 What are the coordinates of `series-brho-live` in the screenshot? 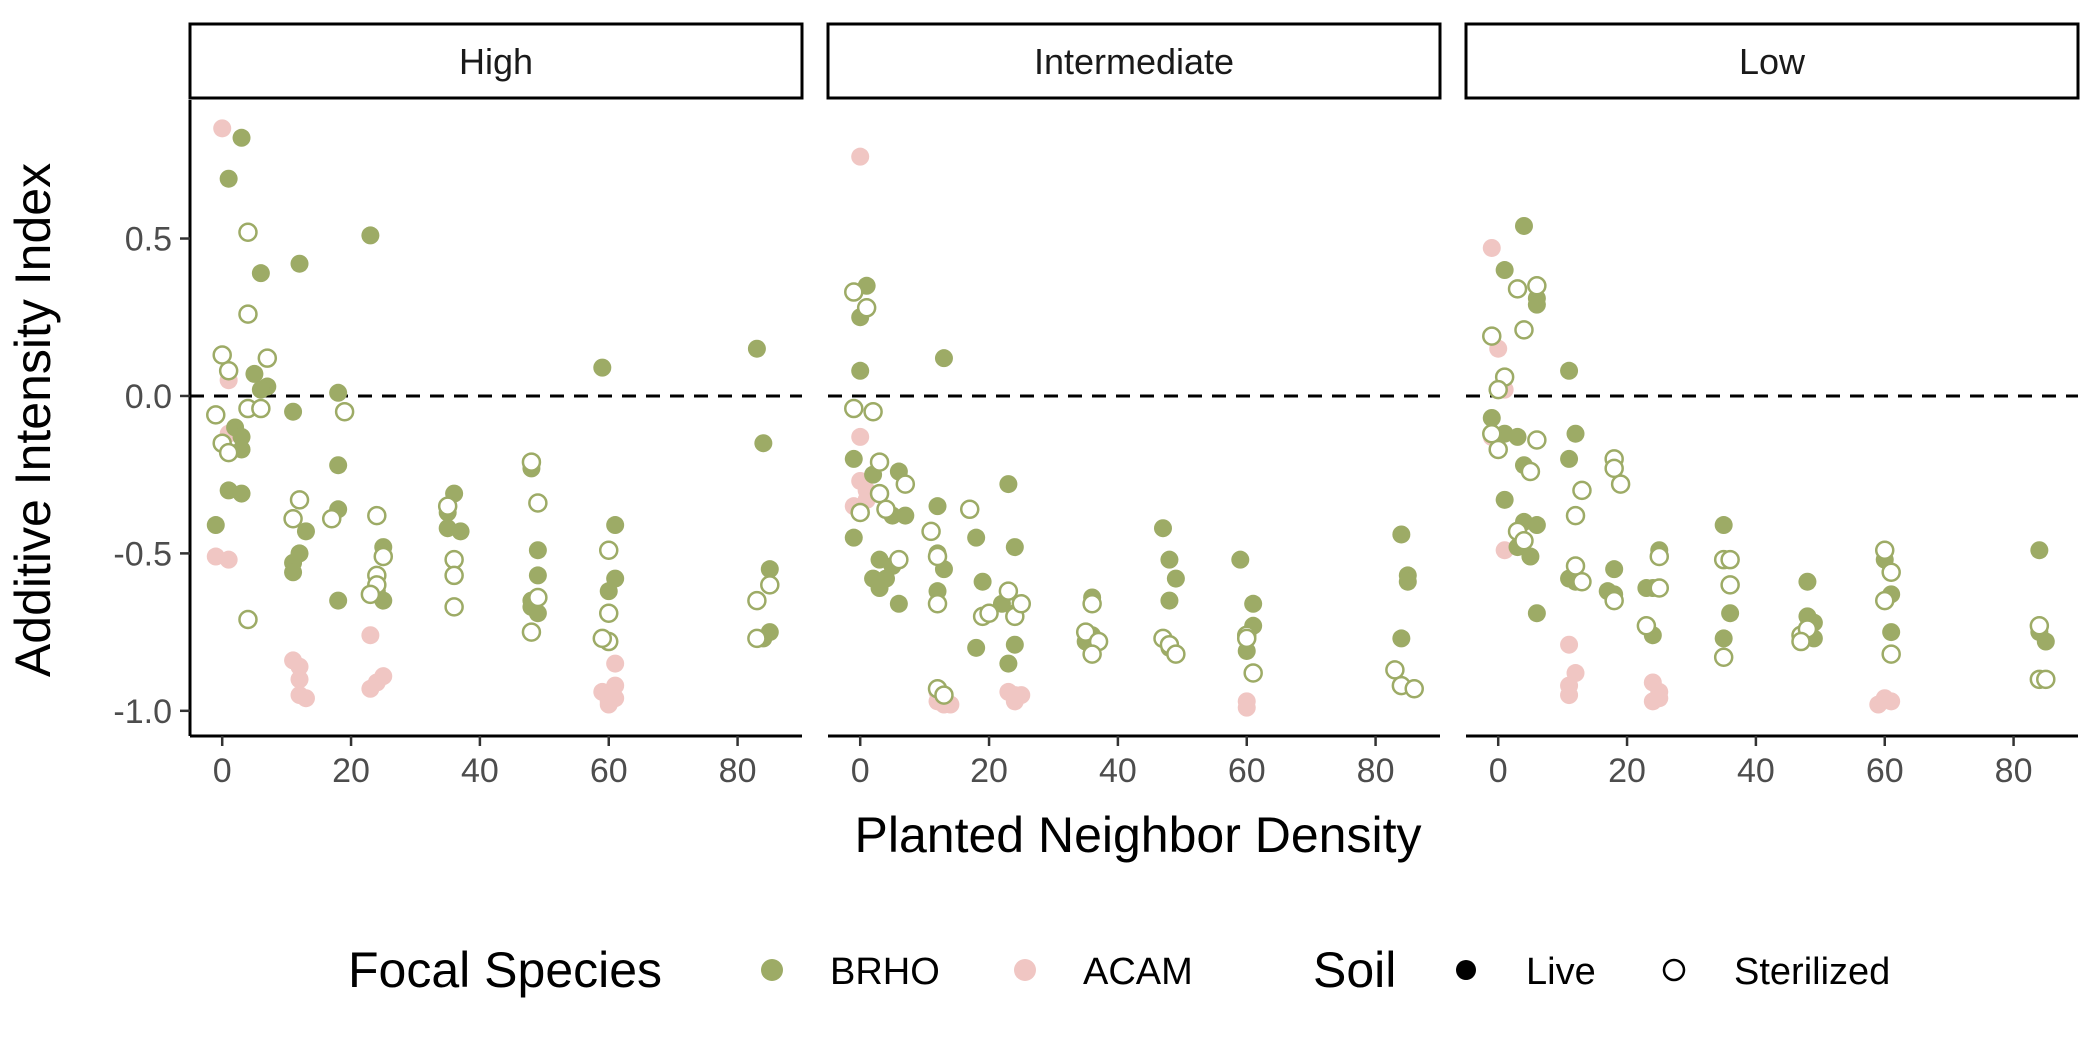 It's located at (492, 388).